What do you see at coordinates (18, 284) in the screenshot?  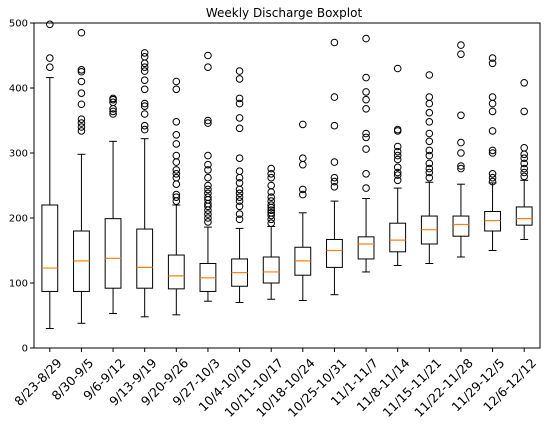 I see `y-tick-label: 100` at bounding box center [18, 284].